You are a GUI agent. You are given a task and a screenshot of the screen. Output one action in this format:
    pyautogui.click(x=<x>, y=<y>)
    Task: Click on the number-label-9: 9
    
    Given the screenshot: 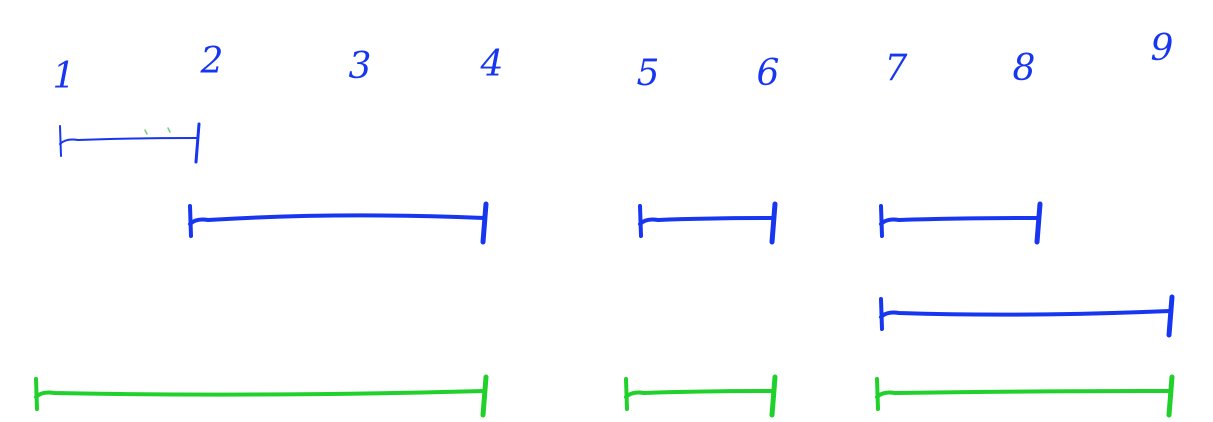 What is the action you would take?
    pyautogui.click(x=1162, y=48)
    